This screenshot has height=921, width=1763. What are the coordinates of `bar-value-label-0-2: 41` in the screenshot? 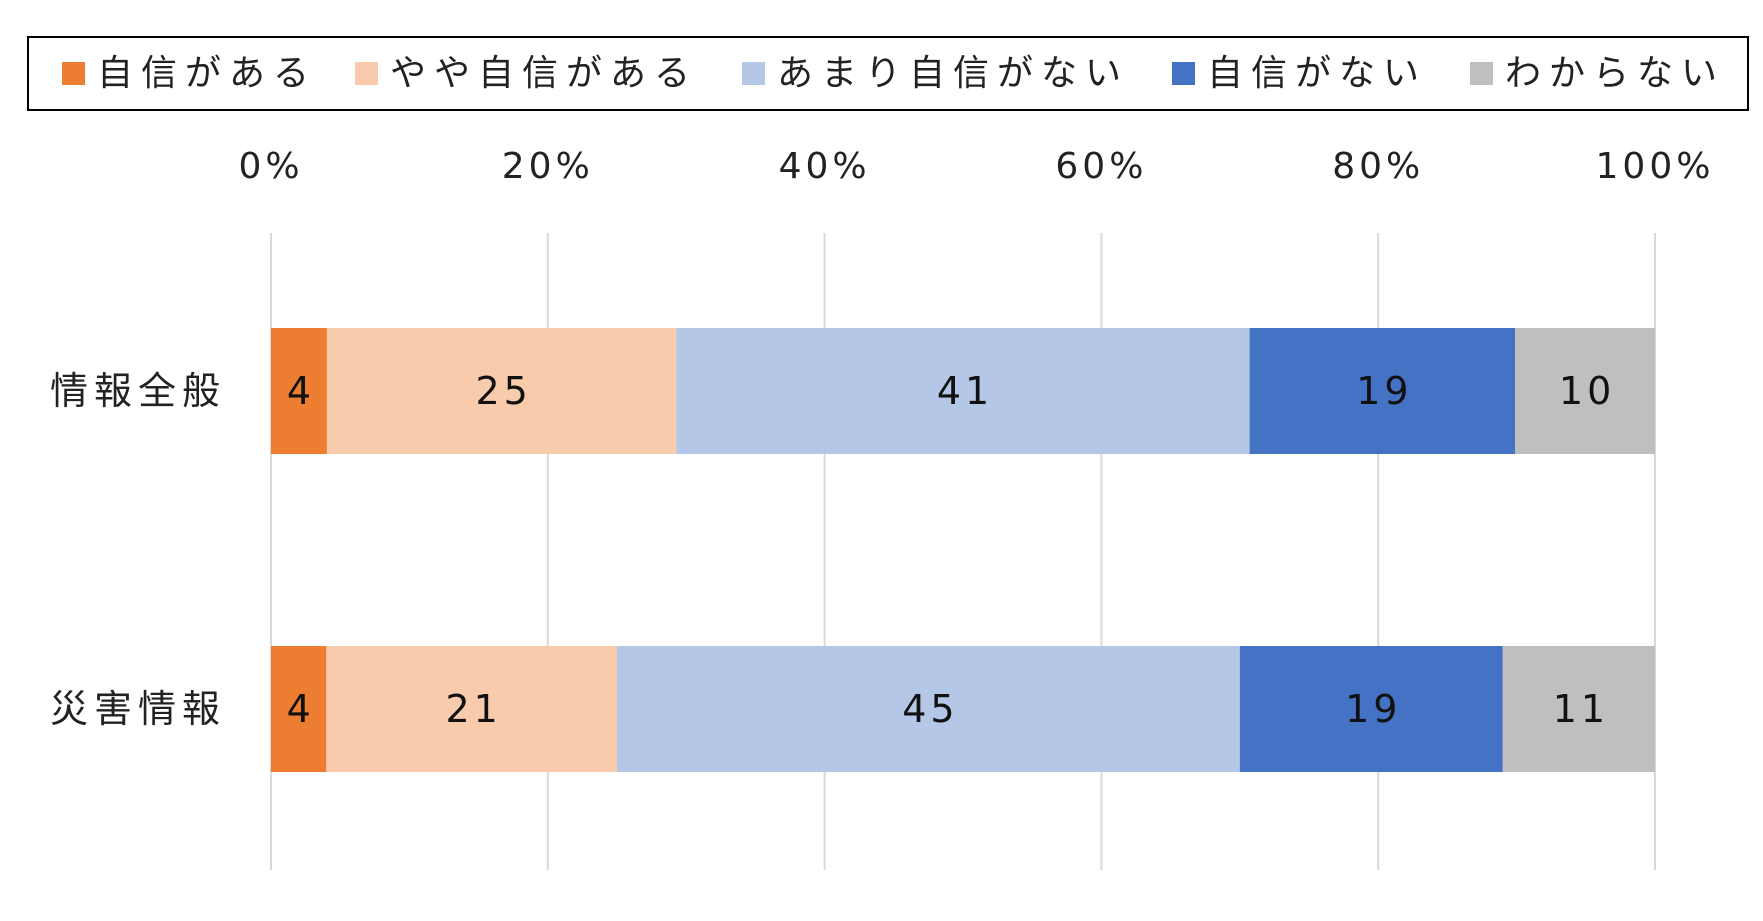 It's located at (965, 391).